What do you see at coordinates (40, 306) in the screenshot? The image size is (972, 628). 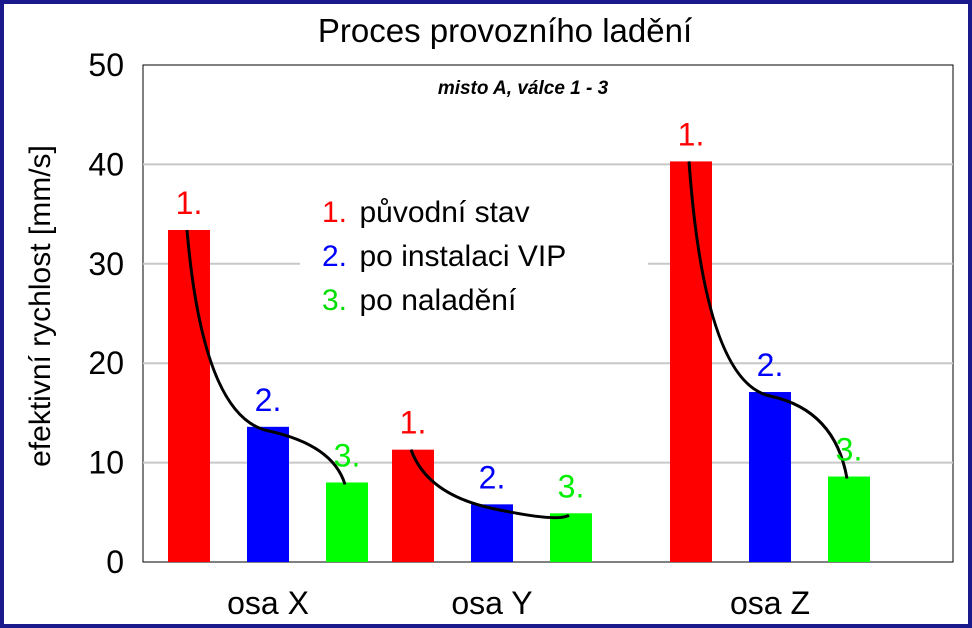 I see `y-axis-label: efektivní rychlost [mm/s]` at bounding box center [40, 306].